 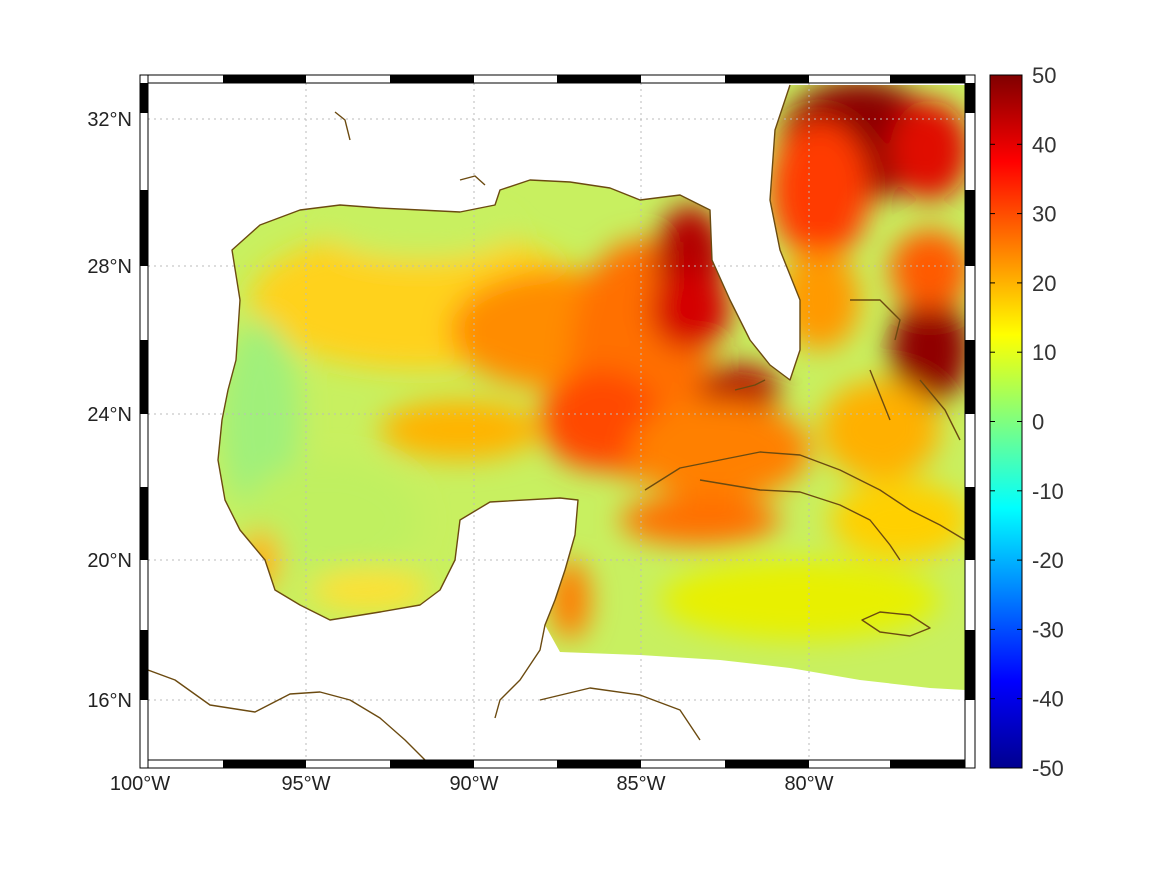 What do you see at coordinates (1044, 75) in the screenshot?
I see `colorbar-label: 50` at bounding box center [1044, 75].